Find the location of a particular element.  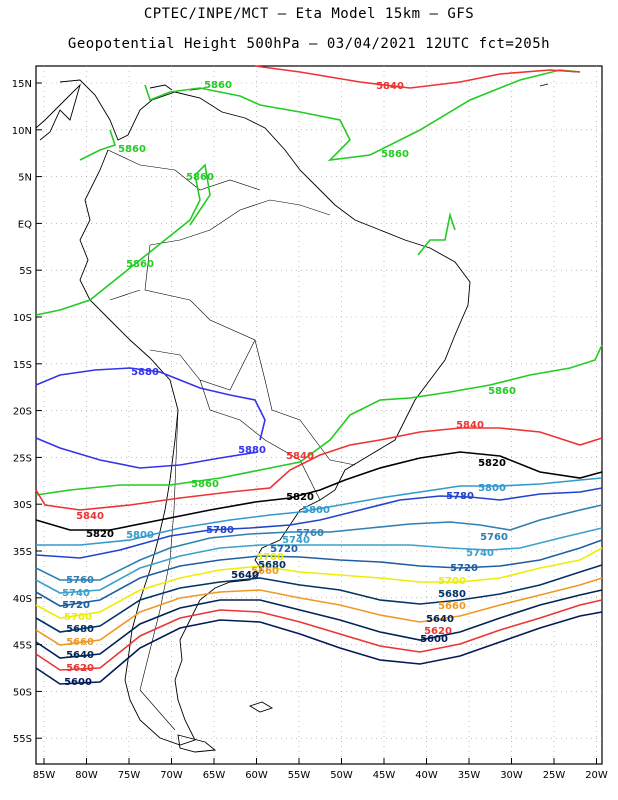

lon-label: 25W is located at coordinates (554, 775).